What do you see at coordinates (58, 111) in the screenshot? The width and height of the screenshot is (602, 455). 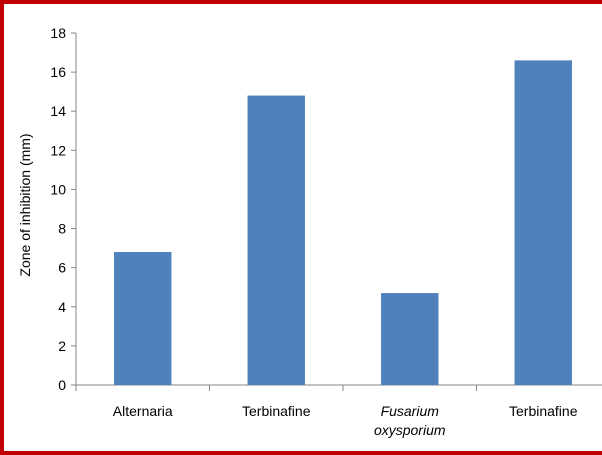 I see `y-tick-label: 14` at bounding box center [58, 111].